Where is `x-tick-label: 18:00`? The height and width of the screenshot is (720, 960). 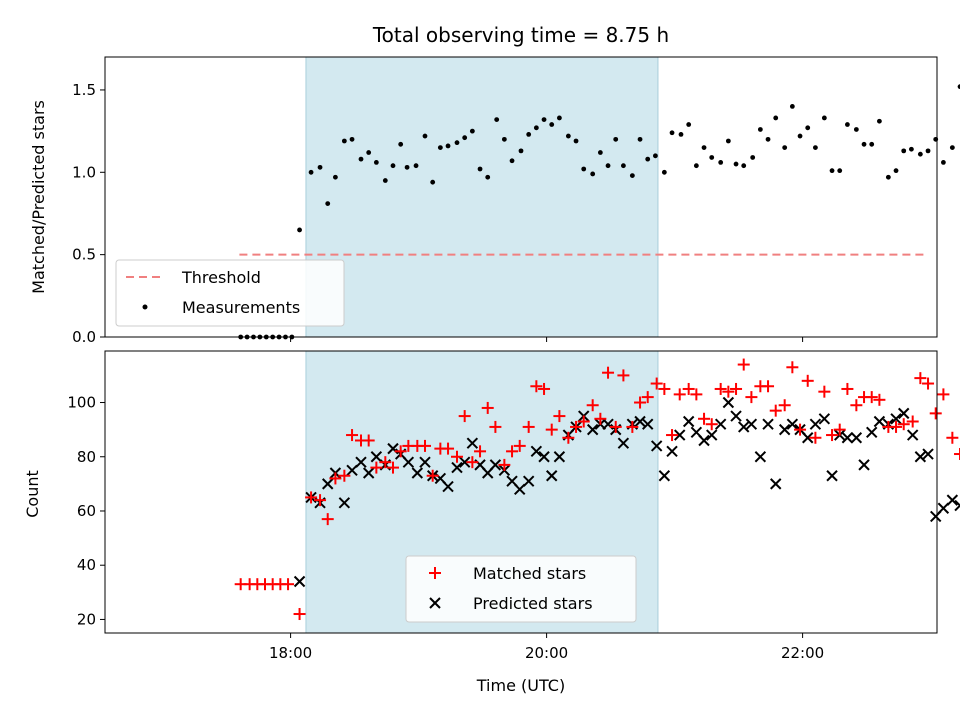
x-tick-label: 18:00 is located at coordinates (290, 653).